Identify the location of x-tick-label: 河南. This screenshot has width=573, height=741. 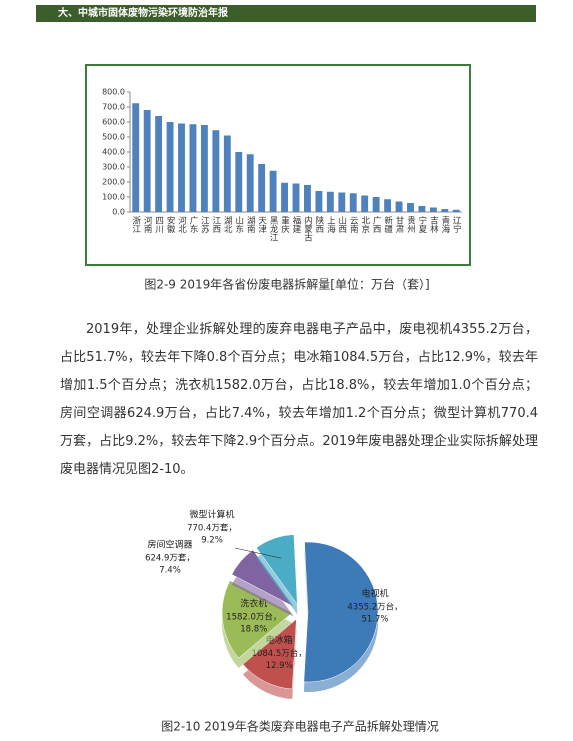
(147, 224).